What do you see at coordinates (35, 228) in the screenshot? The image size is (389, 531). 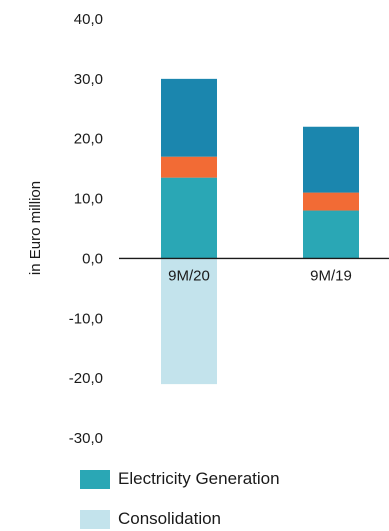 I see `y-axis-label: in Euro million` at bounding box center [35, 228].